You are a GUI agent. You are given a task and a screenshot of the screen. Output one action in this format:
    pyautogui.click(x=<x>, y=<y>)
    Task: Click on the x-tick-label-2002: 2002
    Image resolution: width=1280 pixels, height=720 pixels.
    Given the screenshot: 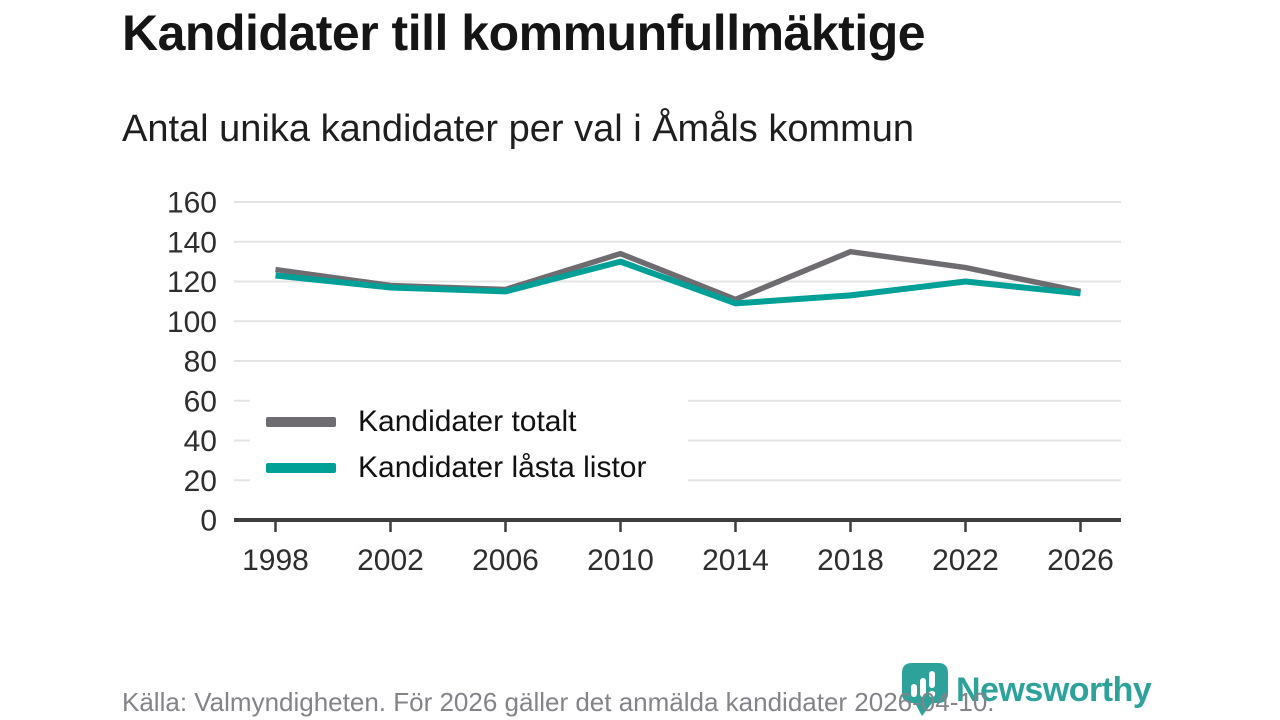 What is the action you would take?
    pyautogui.click(x=390, y=560)
    